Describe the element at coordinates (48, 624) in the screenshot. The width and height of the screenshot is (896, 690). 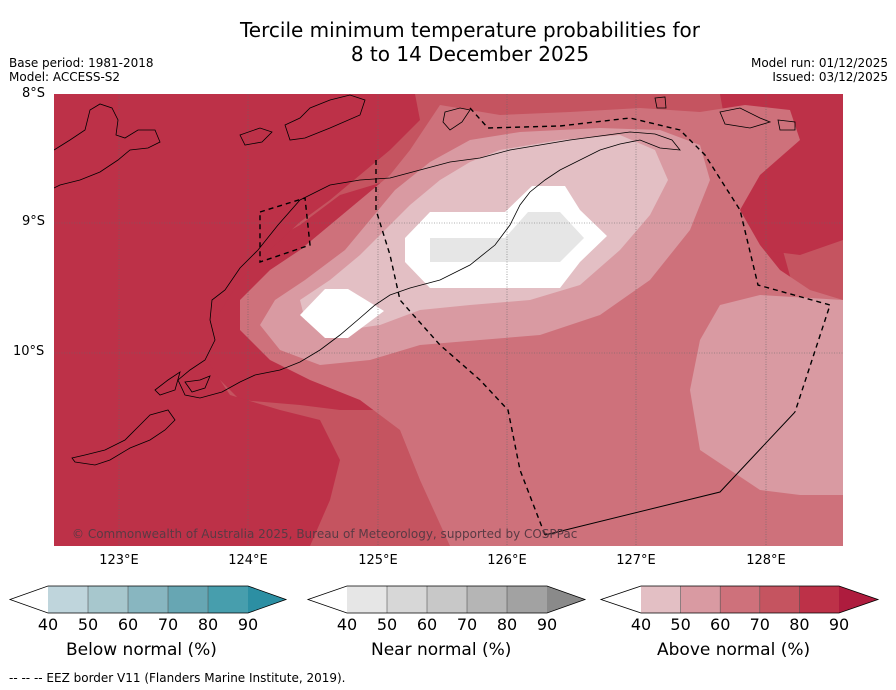
I see `colorbar-below-tick: 40` at that location.